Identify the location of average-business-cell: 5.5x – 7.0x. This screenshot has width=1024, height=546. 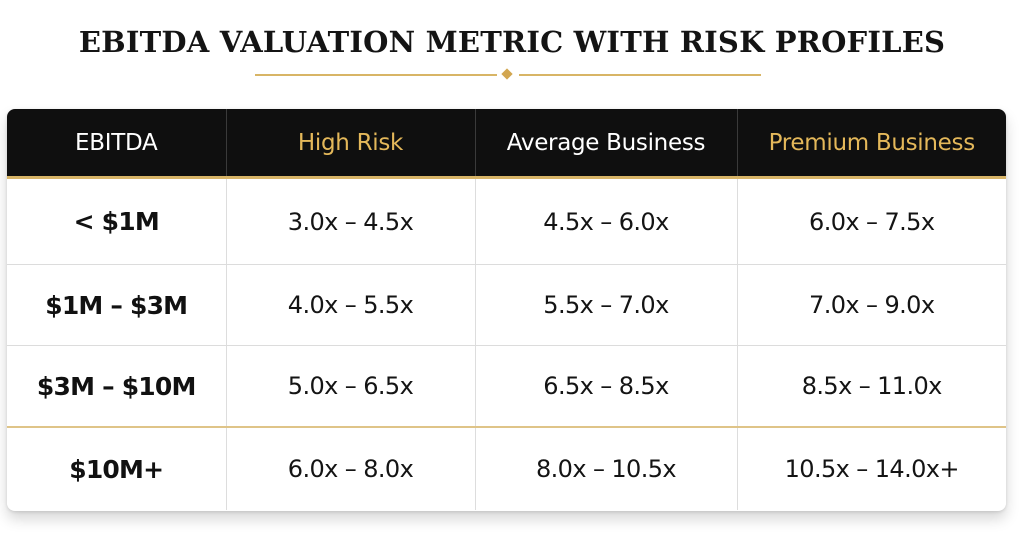
(606, 305).